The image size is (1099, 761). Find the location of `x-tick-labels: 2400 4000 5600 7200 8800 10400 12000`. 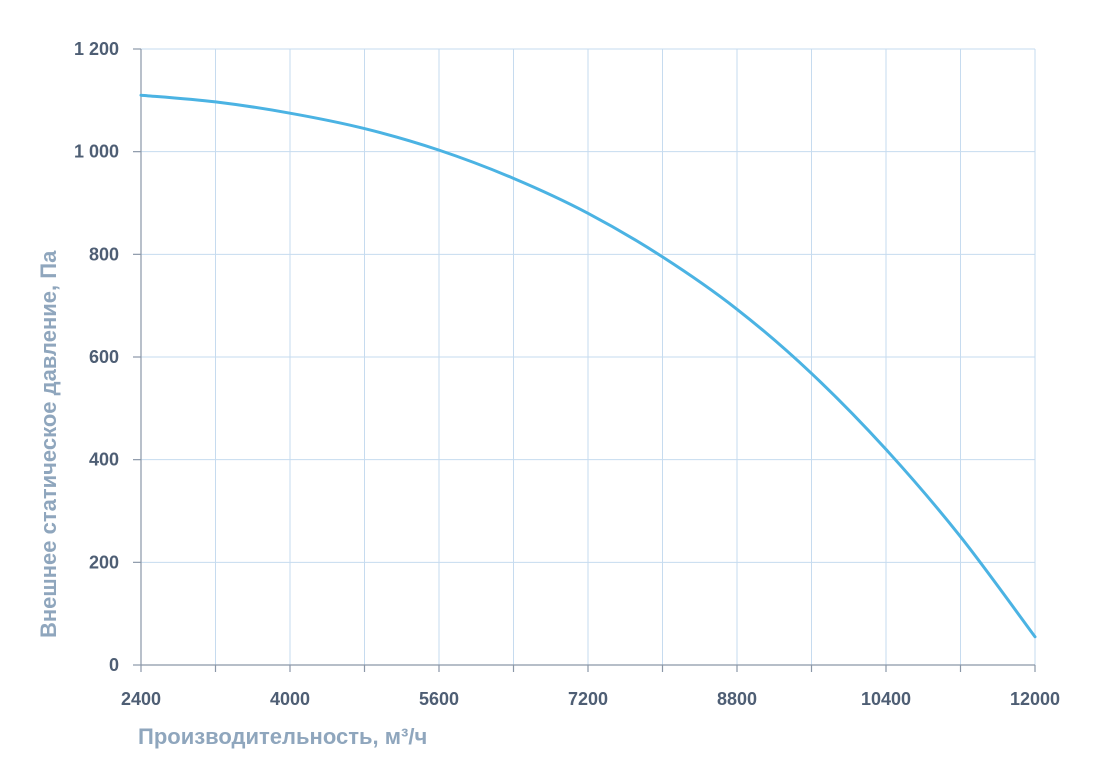

x-tick-labels: 2400 4000 5600 7200 8800 10400 12000 is located at coordinates (590, 699).